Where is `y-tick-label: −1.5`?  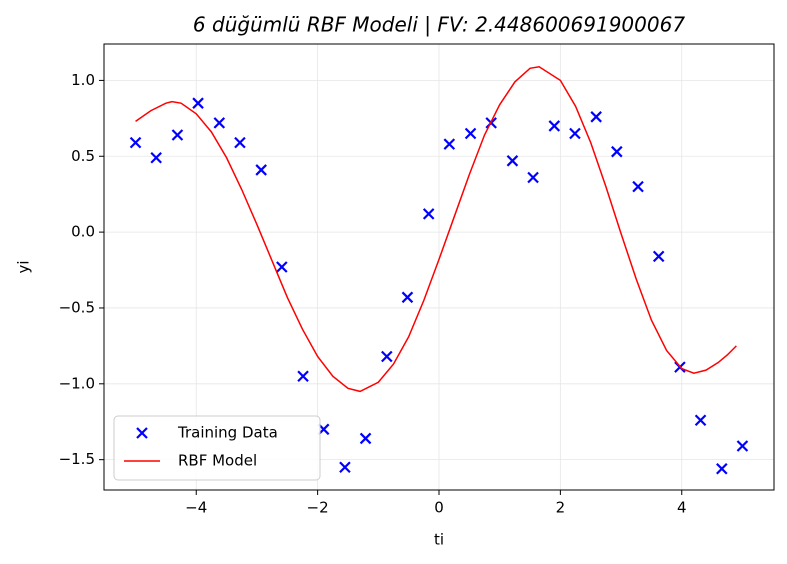
y-tick-label: −1.5 is located at coordinates (77, 459).